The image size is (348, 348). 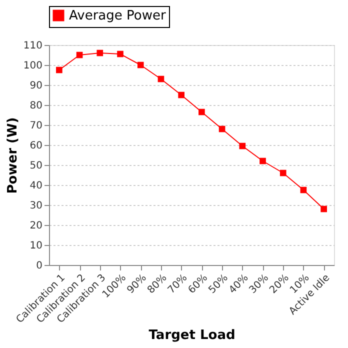 What do you see at coordinates (36, 106) in the screenshot?
I see `y-tick-label: 80` at bounding box center [36, 106].